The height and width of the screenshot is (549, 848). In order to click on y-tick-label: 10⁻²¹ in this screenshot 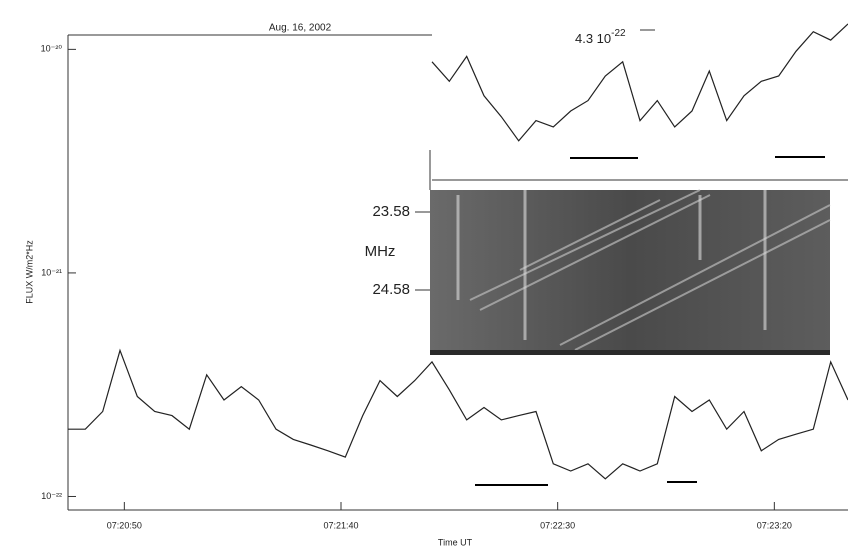, I will do `click(51, 272)`.